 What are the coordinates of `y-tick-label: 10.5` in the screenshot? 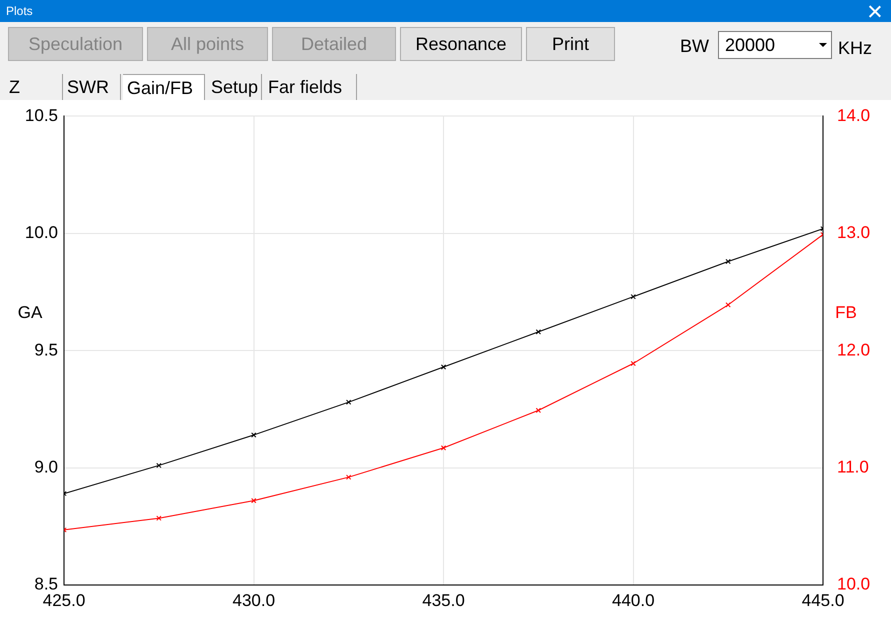 It's located at (41, 115).